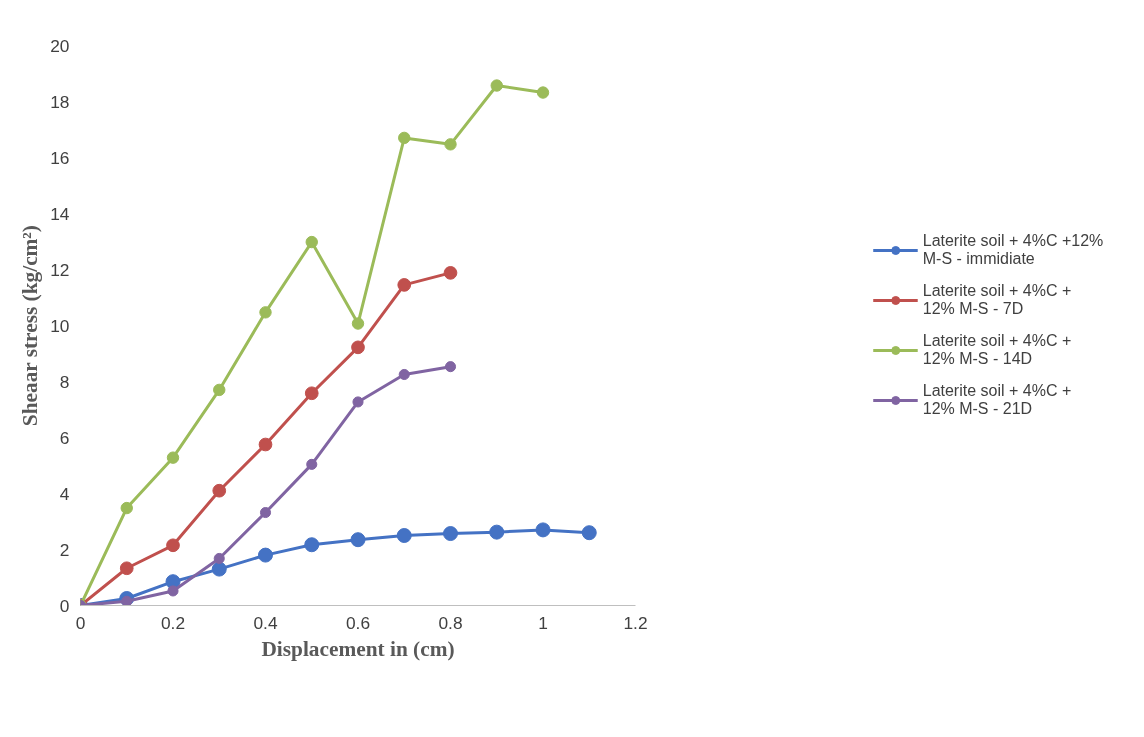 The height and width of the screenshot is (737, 1144). What do you see at coordinates (60, 157) in the screenshot?
I see `y-tick-label: 16` at bounding box center [60, 157].